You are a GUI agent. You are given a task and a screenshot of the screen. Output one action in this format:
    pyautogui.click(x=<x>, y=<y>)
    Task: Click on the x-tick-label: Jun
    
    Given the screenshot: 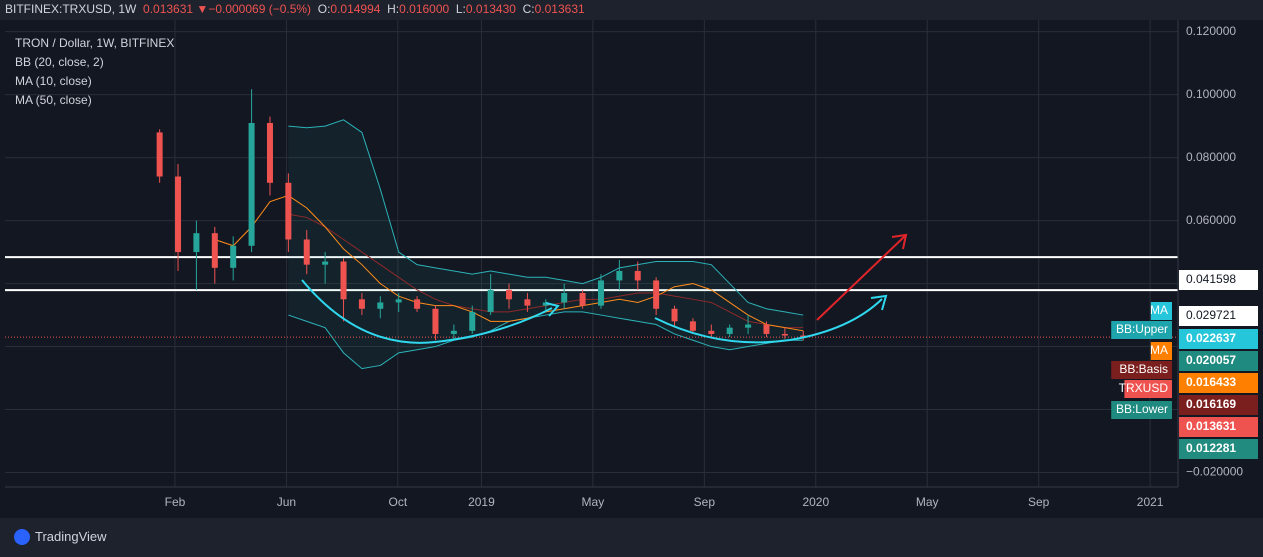 What is the action you would take?
    pyautogui.click(x=286, y=502)
    